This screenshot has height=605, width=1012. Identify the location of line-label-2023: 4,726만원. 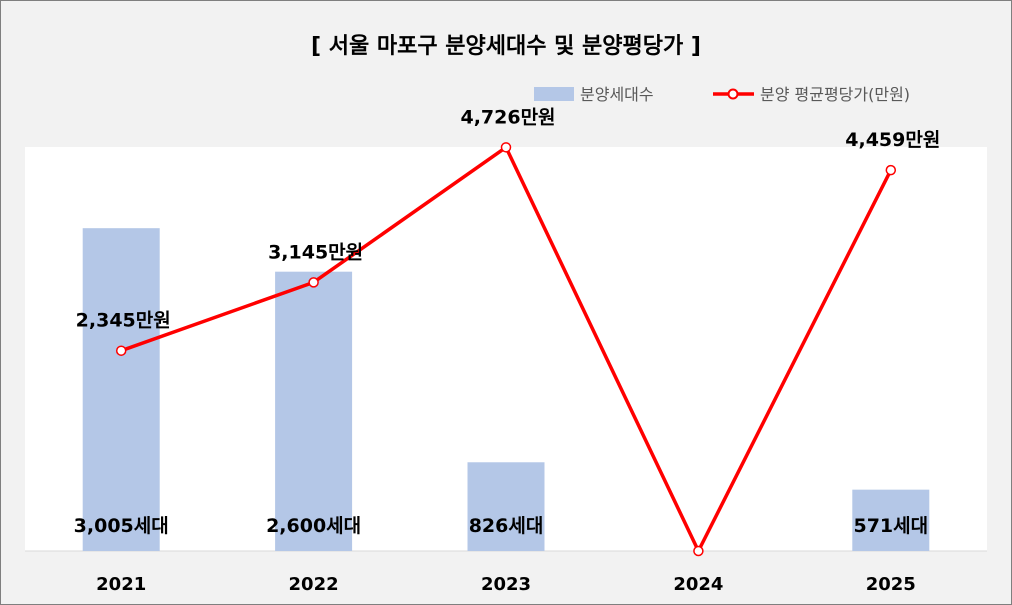
(507, 117).